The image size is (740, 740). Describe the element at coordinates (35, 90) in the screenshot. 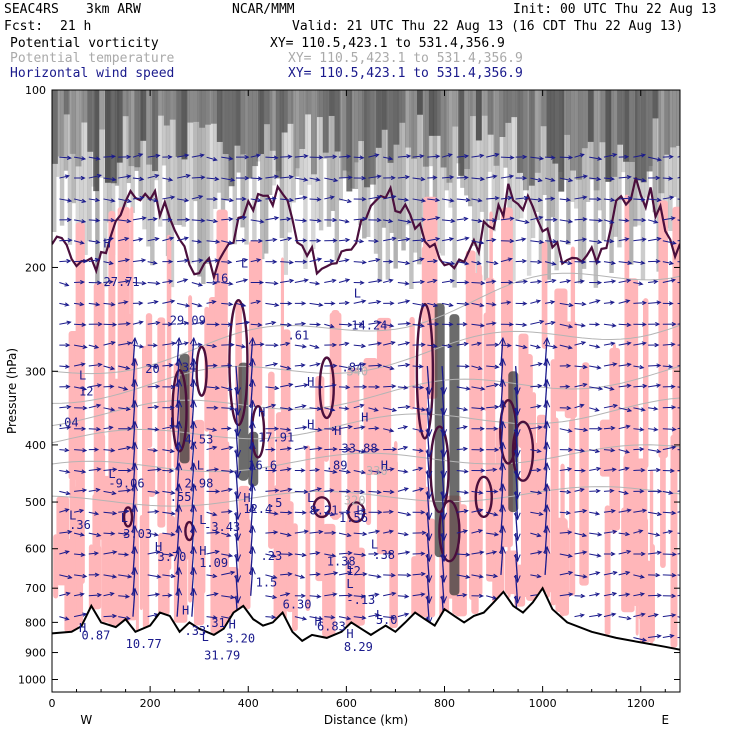

I see `y-tick-label: 100` at that location.